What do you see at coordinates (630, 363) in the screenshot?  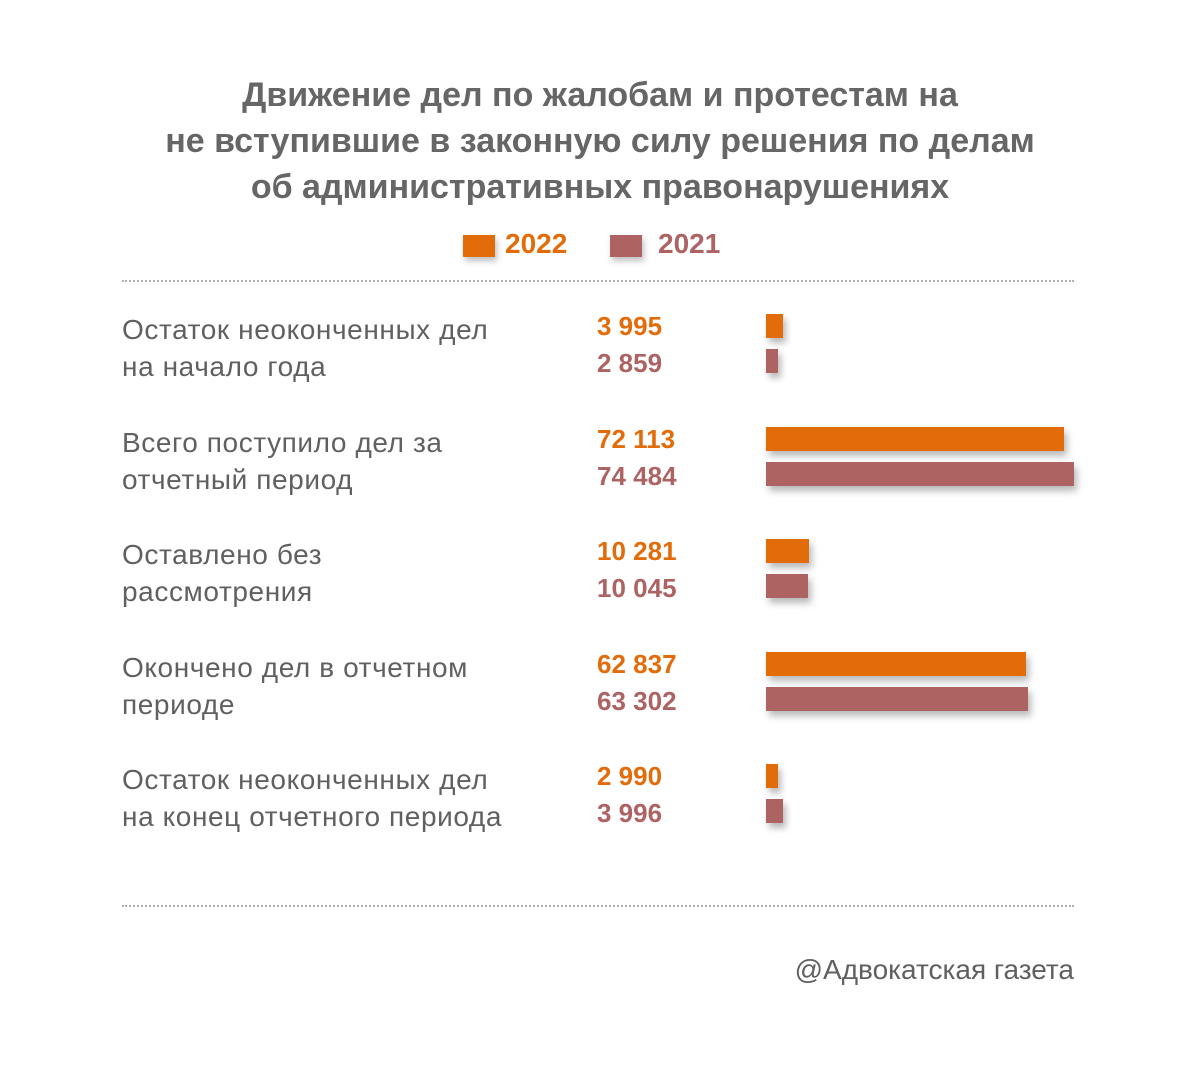 I see `data-label-2021: 2 859` at bounding box center [630, 363].